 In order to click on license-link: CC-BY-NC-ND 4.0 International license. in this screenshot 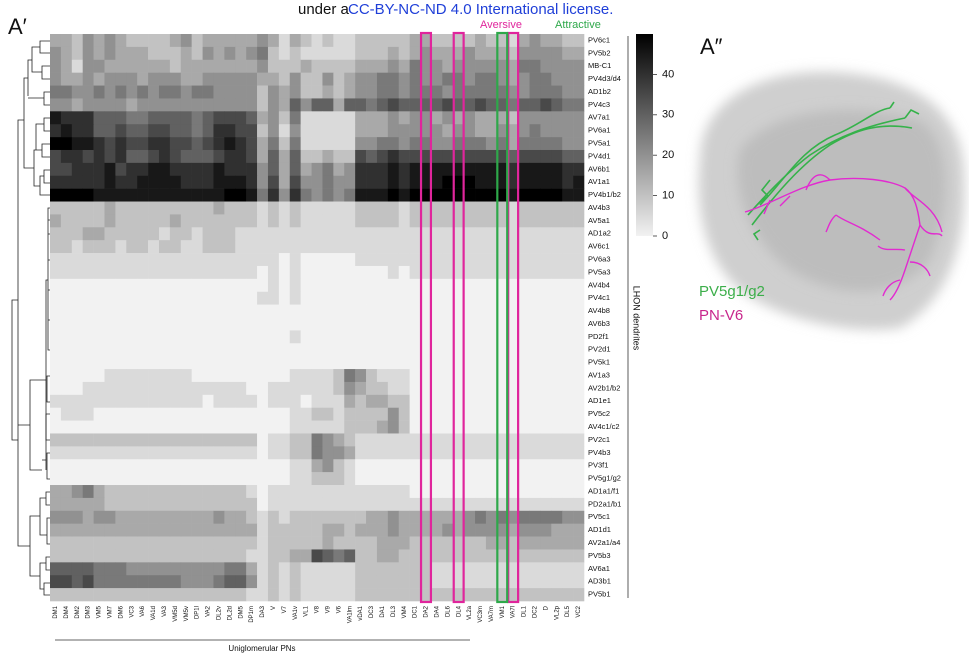, I will do `click(480, 9)`.